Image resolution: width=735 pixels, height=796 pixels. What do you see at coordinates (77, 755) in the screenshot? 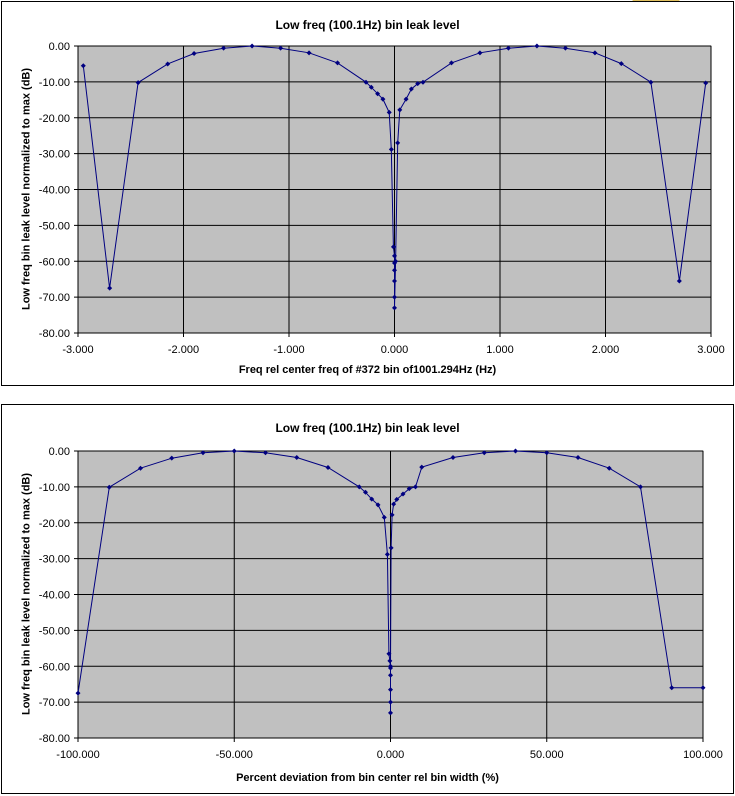
I see `x-tick-label: -100.000` at bounding box center [77, 755].